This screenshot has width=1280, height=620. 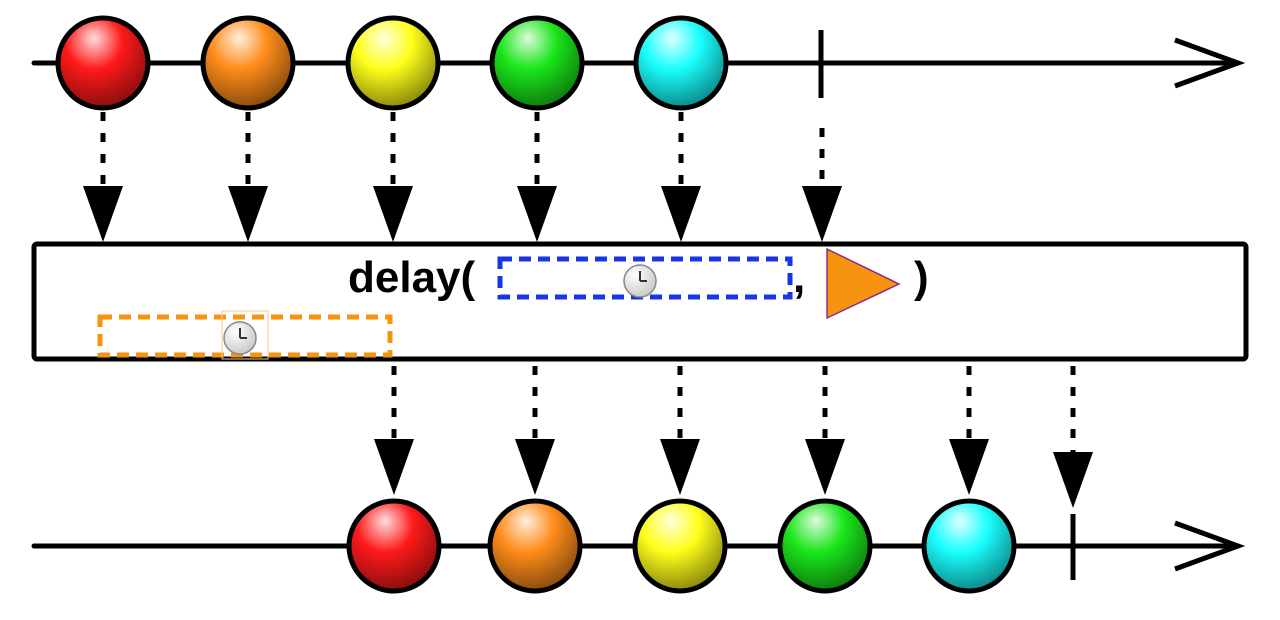 What do you see at coordinates (822, 185) in the screenshot?
I see `source-completion-arrow` at bounding box center [822, 185].